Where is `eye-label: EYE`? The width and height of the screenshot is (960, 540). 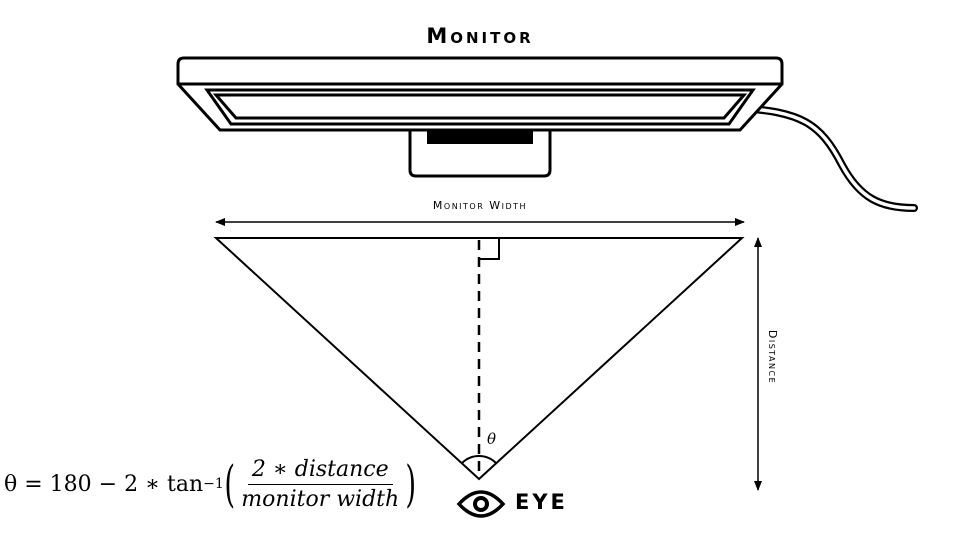
eye-label: EYE is located at coordinates (541, 502).